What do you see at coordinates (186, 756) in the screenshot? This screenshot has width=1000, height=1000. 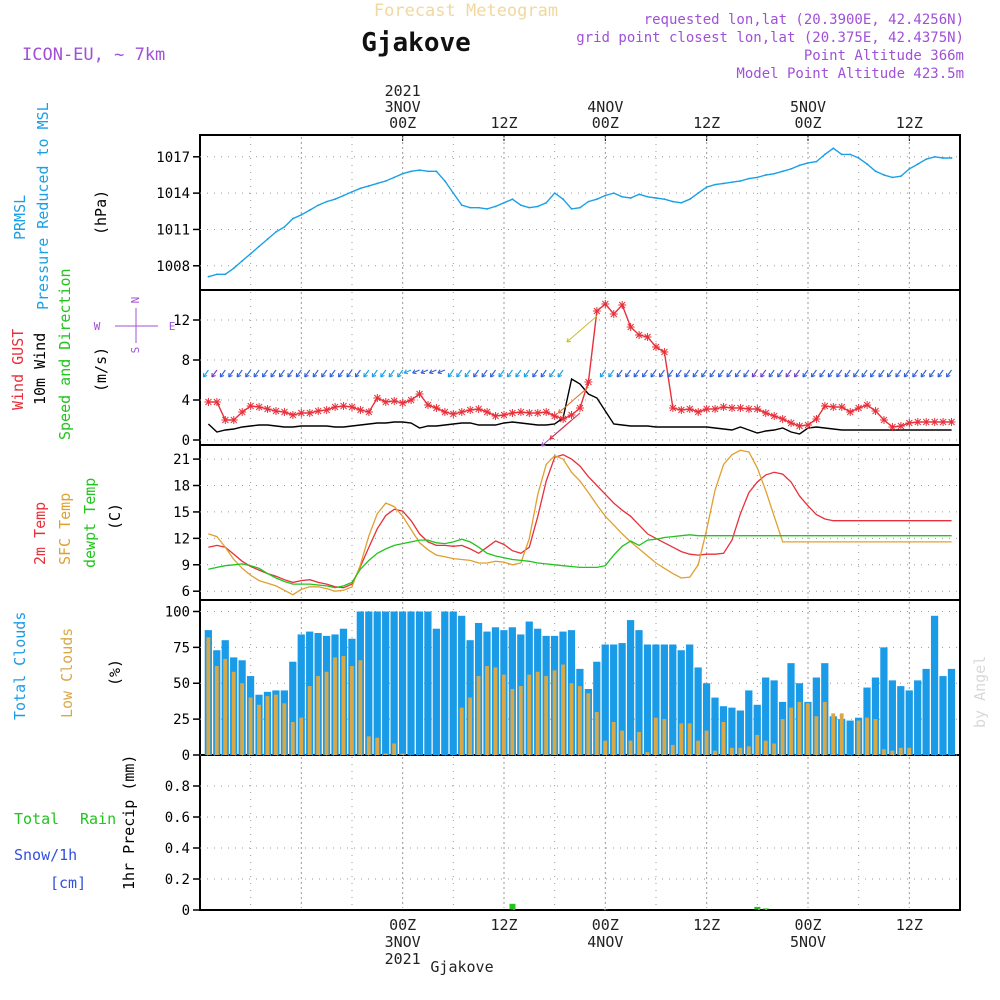 I see `y-tick-label: 0` at bounding box center [186, 756].